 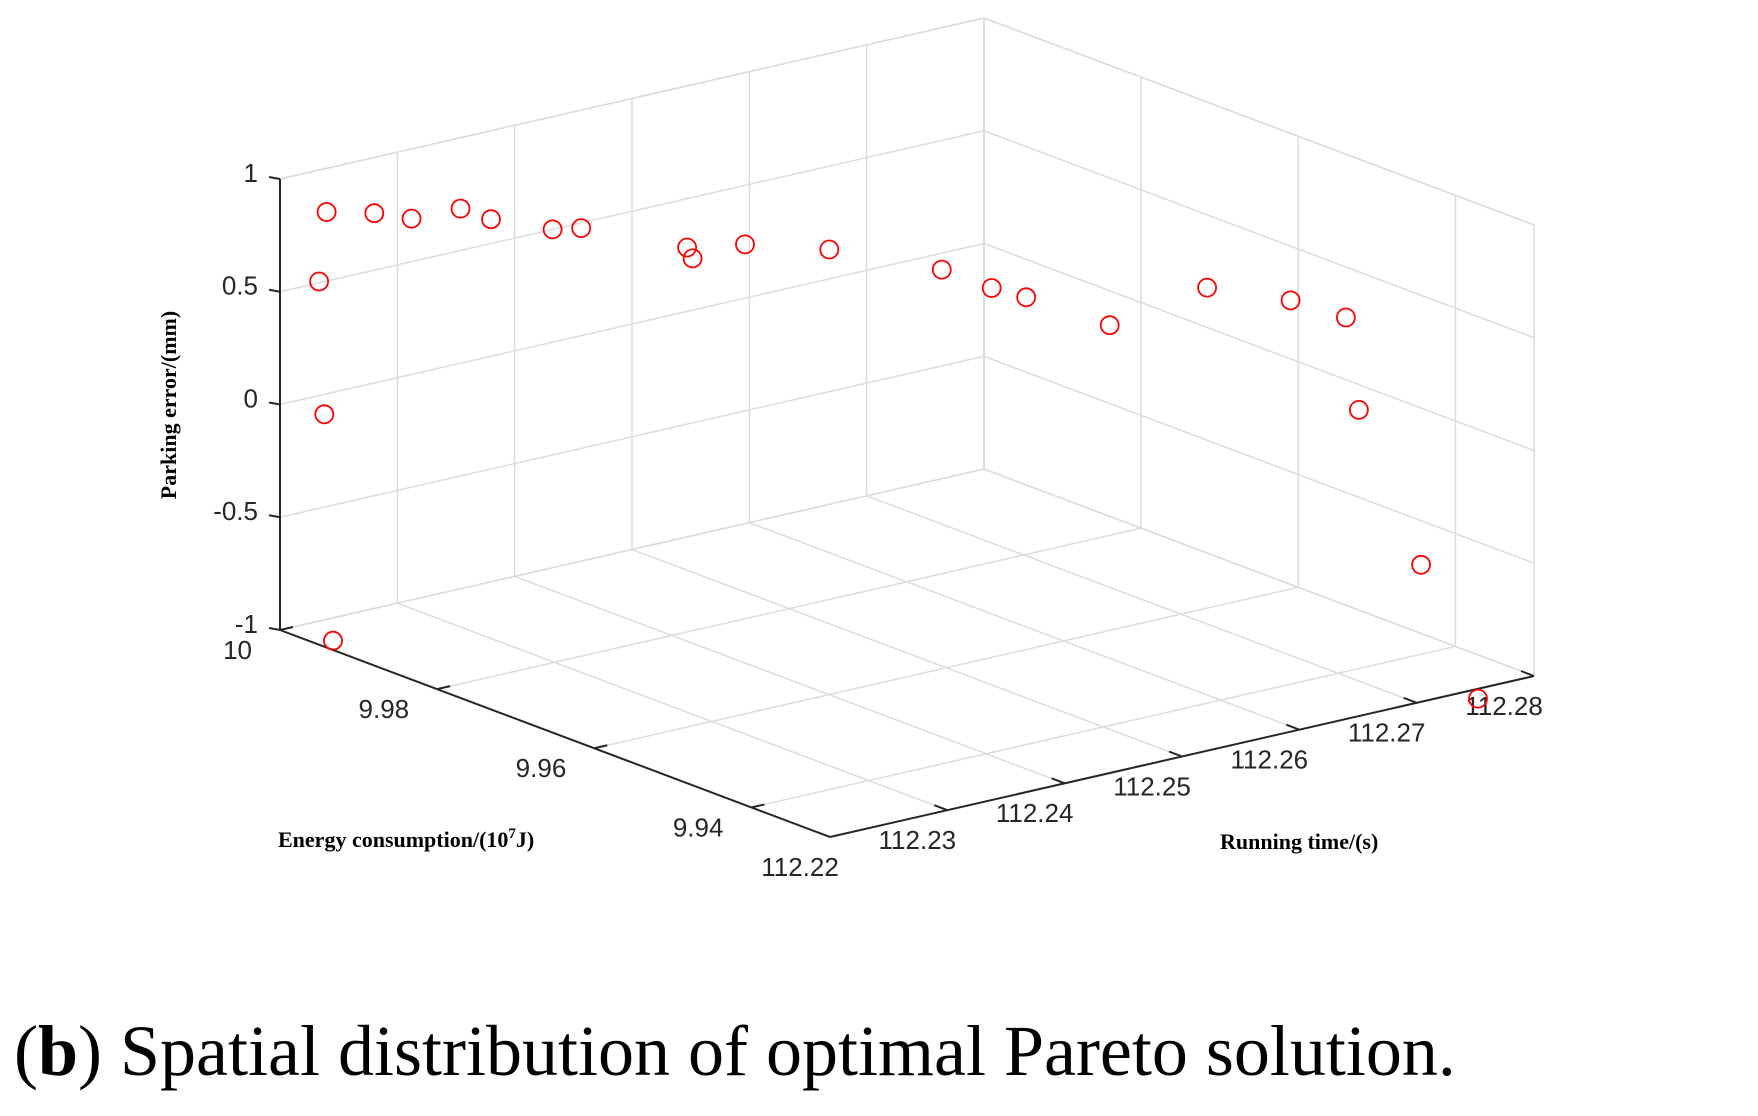 What do you see at coordinates (1035, 813) in the screenshot?
I see `x-tick-label: 112.24` at bounding box center [1035, 813].